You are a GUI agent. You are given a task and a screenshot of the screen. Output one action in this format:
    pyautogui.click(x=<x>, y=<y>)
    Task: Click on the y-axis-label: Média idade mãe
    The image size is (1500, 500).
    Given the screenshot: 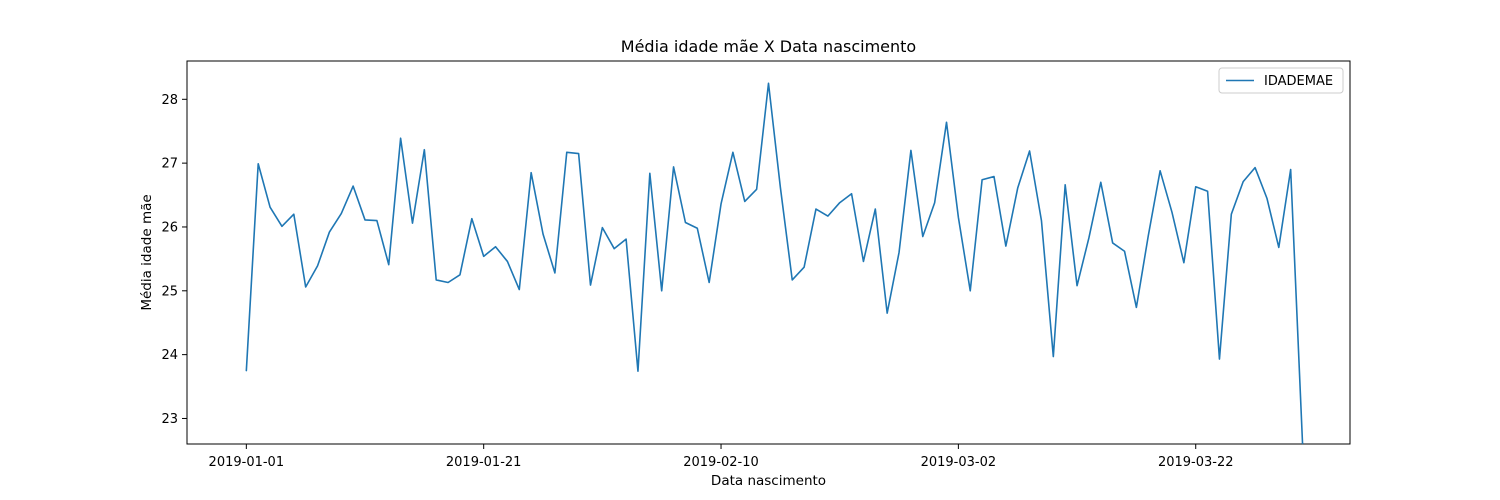 What is the action you would take?
    pyautogui.click(x=147, y=252)
    